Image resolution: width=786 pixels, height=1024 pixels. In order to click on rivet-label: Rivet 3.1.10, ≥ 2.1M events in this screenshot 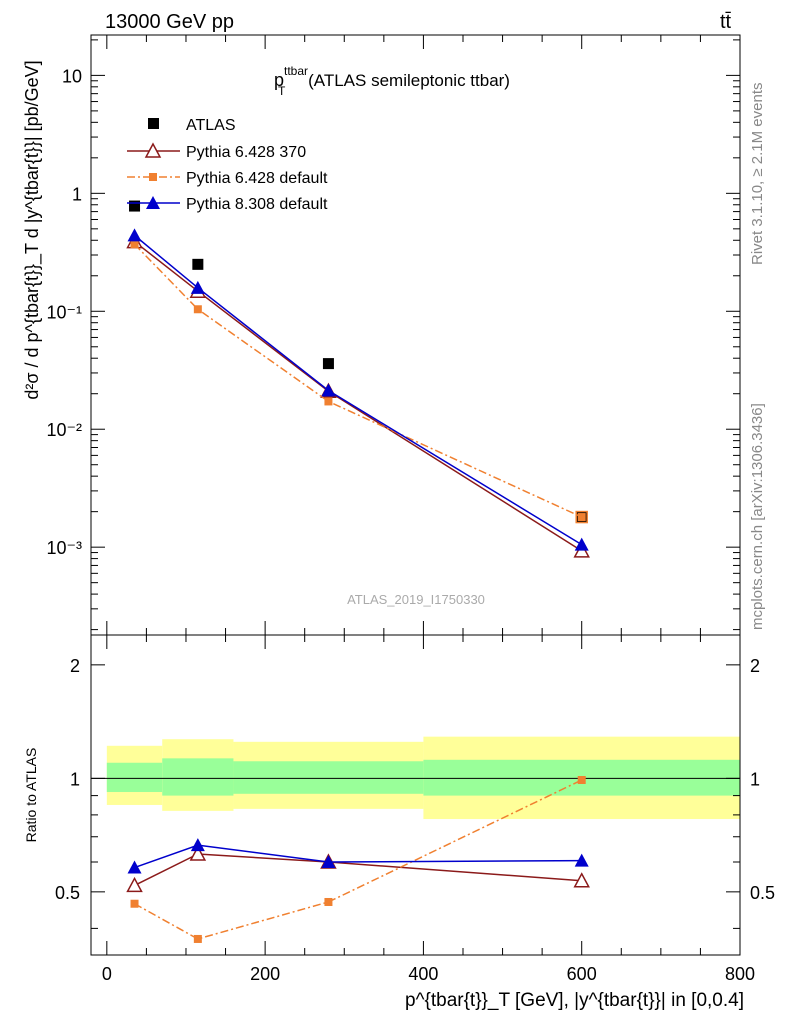, I will do `click(757, 174)`.